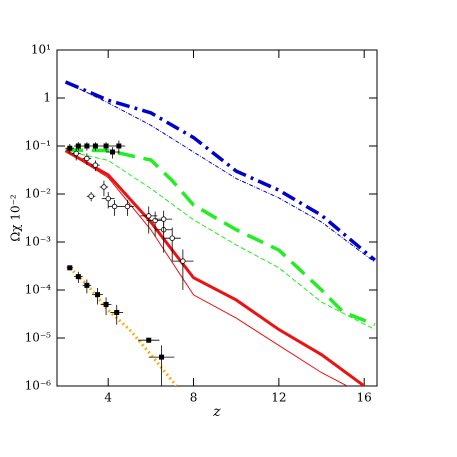  I want to click on y-tick-label: 10⁻⁴, so click(38, 290).